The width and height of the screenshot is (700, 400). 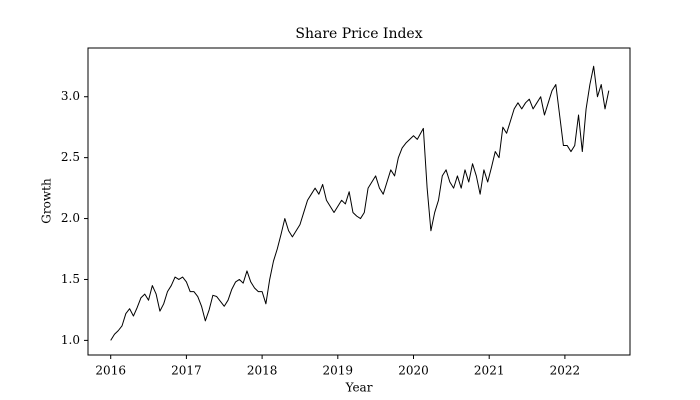 What do you see at coordinates (565, 371) in the screenshot?
I see `x-tick-label: 2022` at bounding box center [565, 371].